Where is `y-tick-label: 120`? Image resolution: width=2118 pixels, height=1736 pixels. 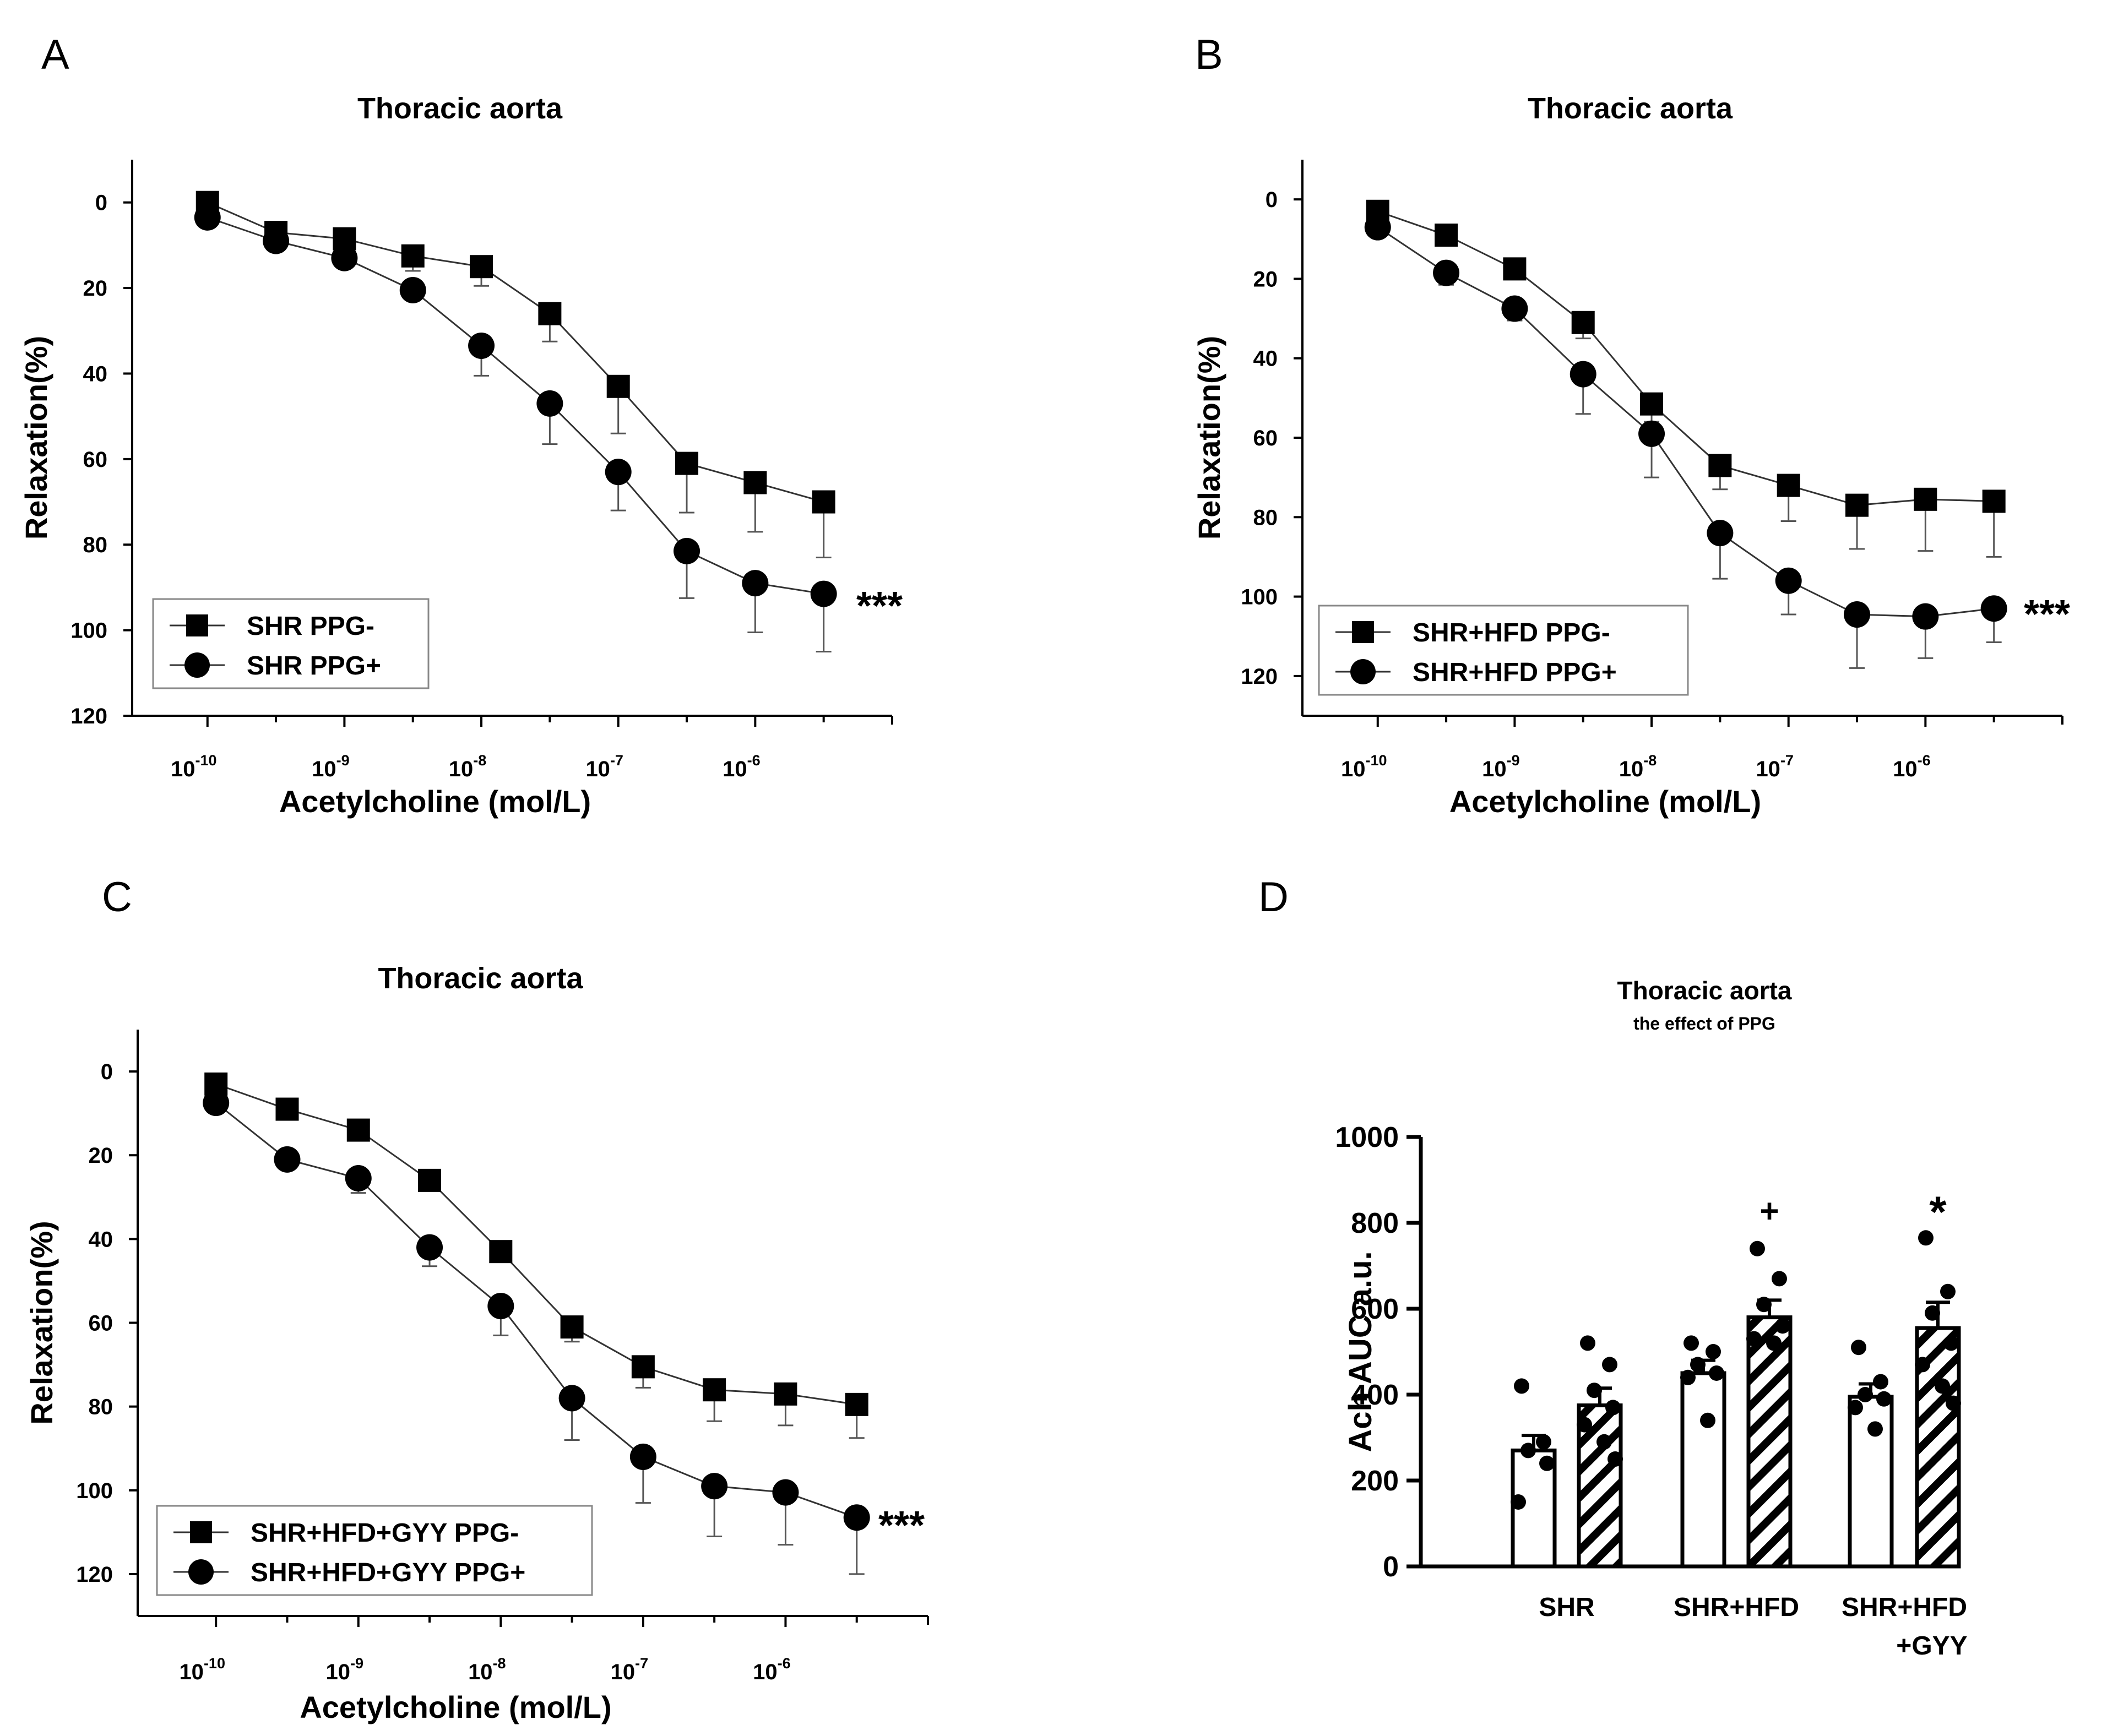
y-tick-label: 120 is located at coordinates (88, 716).